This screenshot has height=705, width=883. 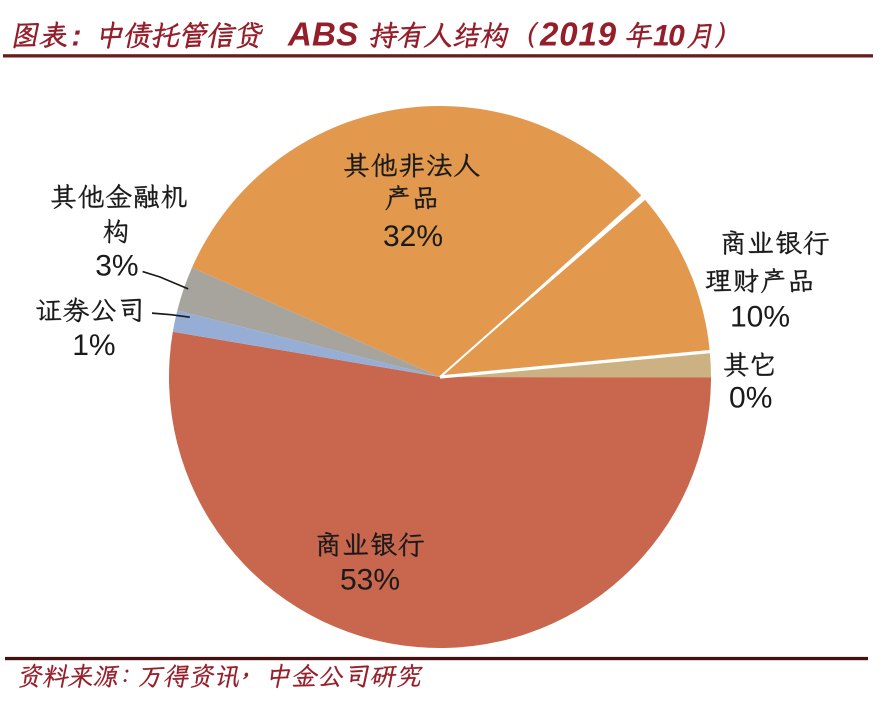 I want to click on svg-text: 3%, so click(x=116, y=266).